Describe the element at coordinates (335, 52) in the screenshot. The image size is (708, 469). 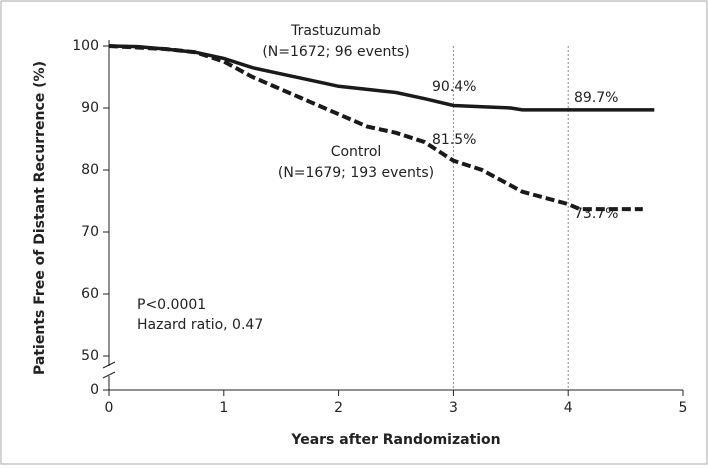
I see `annotation: (N=1672; 96 events)` at that location.